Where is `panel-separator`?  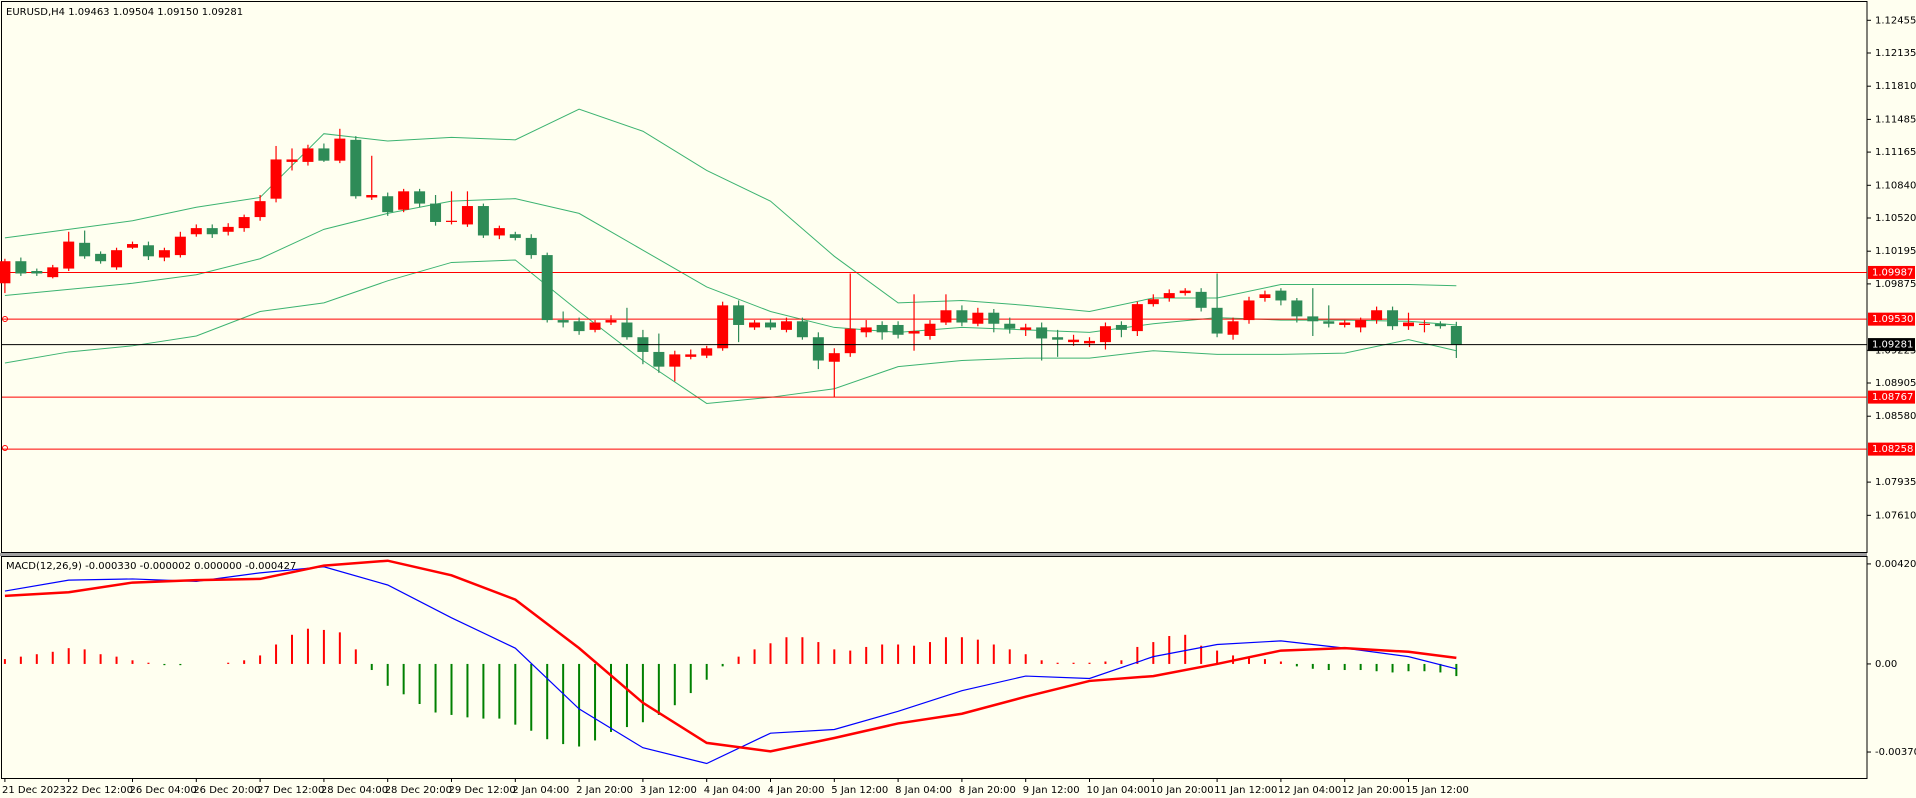
panel-separator is located at coordinates (933, 554).